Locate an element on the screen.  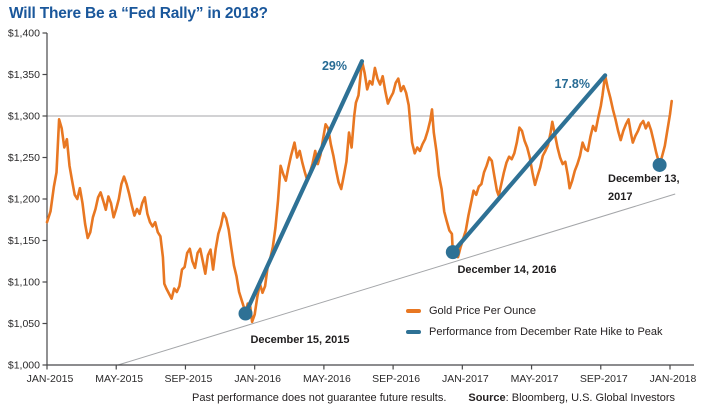
source-rest: : Bloomberg, U.S. Global Investors is located at coordinates (590, 398).